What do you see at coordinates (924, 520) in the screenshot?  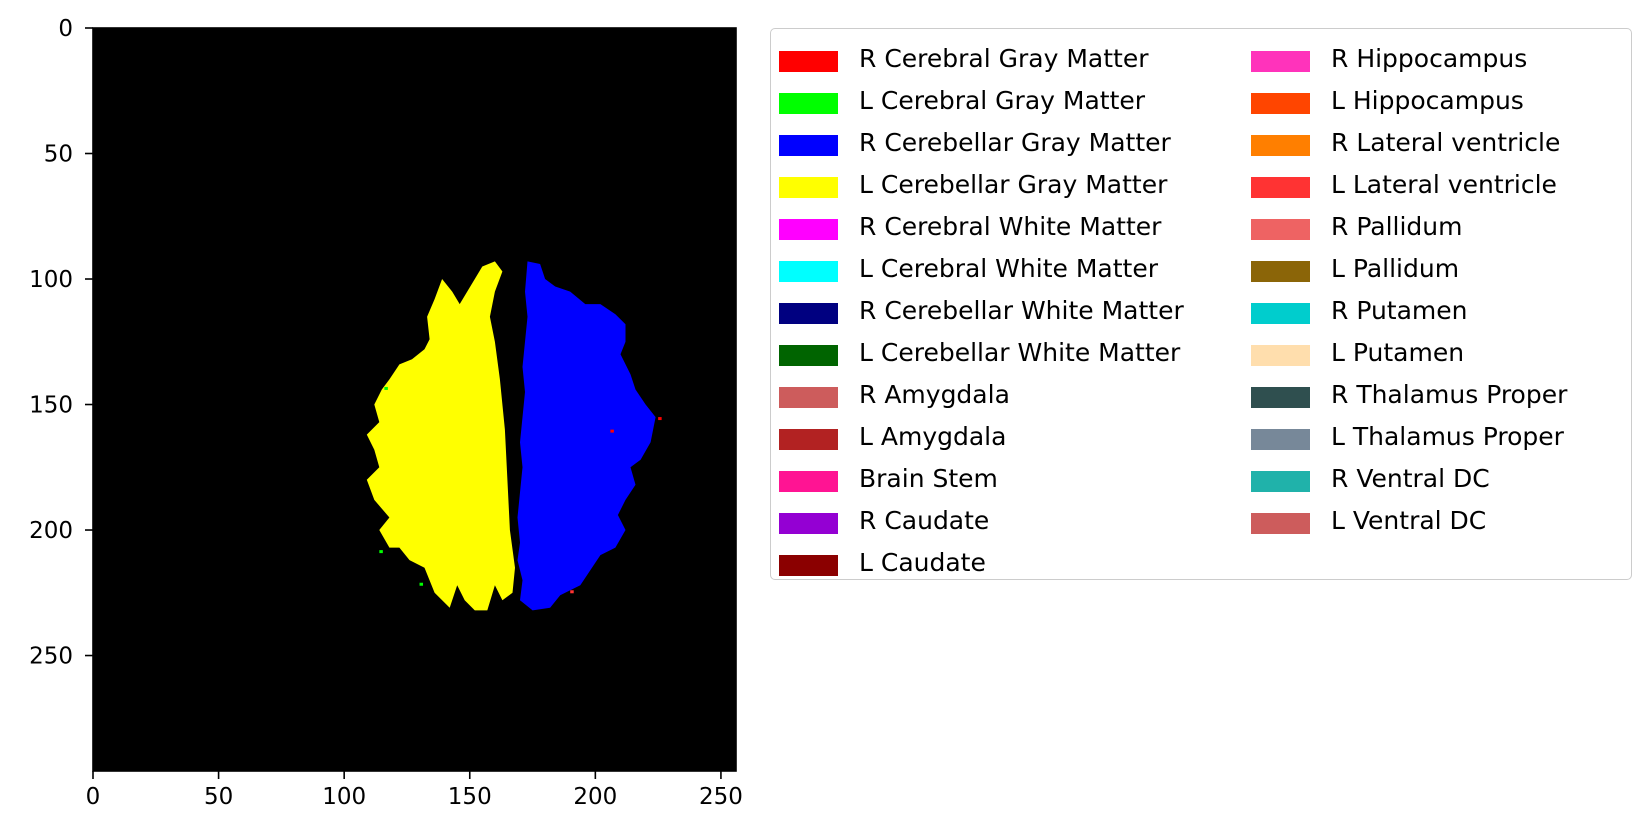 I see `legend-label: R Caudate` at bounding box center [924, 520].